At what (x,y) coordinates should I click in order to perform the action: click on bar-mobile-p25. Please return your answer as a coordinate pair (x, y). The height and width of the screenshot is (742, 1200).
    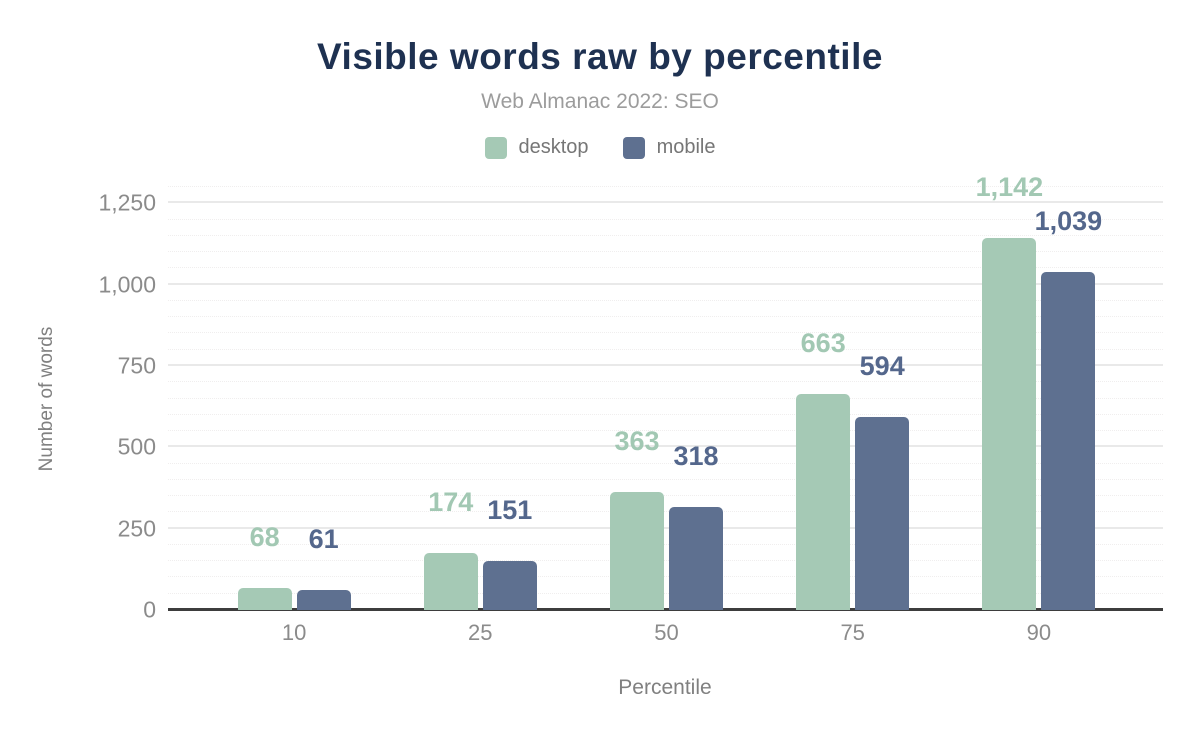
    Looking at the image, I should click on (509, 585).